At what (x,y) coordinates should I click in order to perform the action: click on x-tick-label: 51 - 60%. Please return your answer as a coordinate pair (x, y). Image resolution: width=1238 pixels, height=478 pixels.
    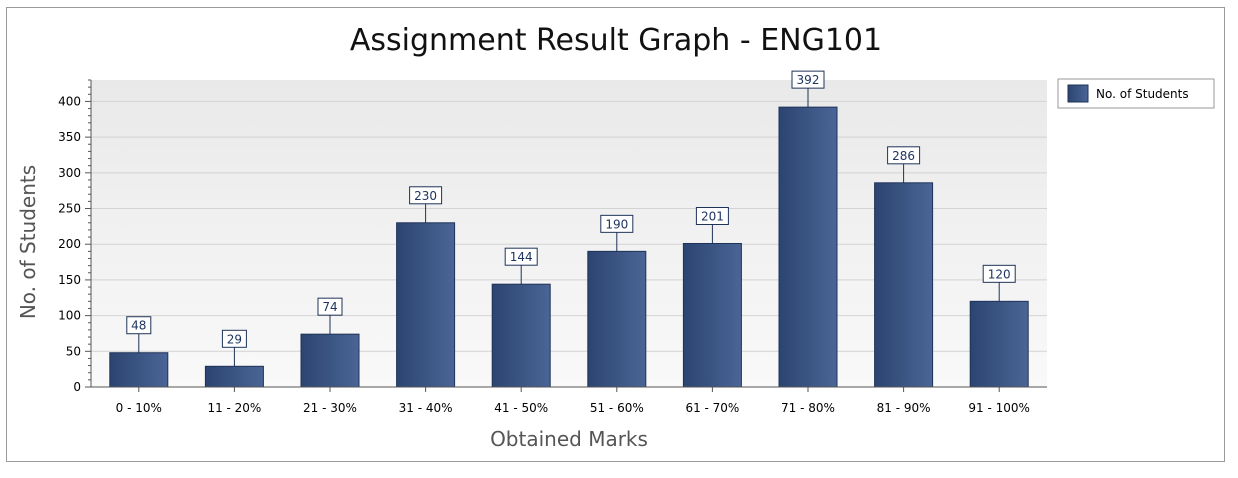
    Looking at the image, I should click on (617, 408).